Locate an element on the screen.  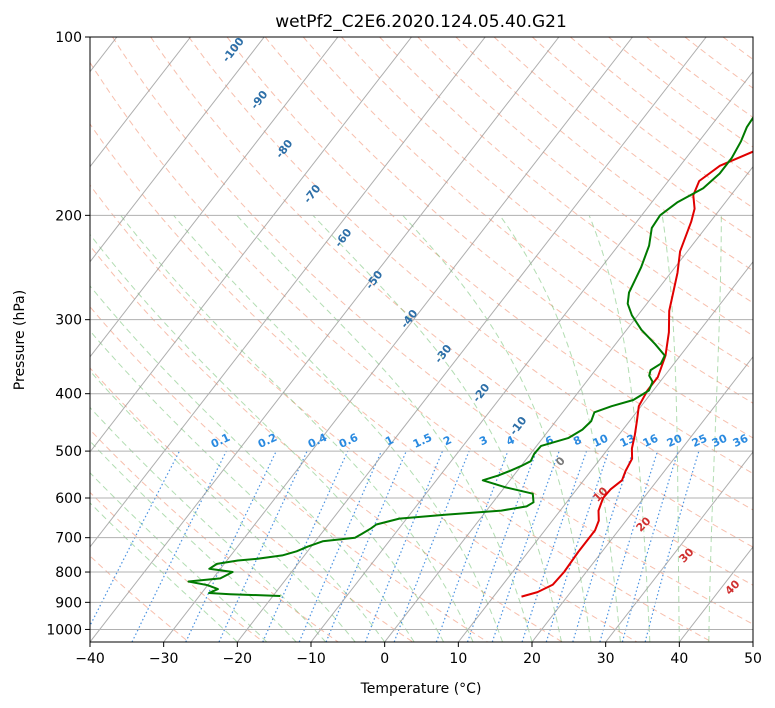
mixing-ratio-label: 10 is located at coordinates (601, 441).